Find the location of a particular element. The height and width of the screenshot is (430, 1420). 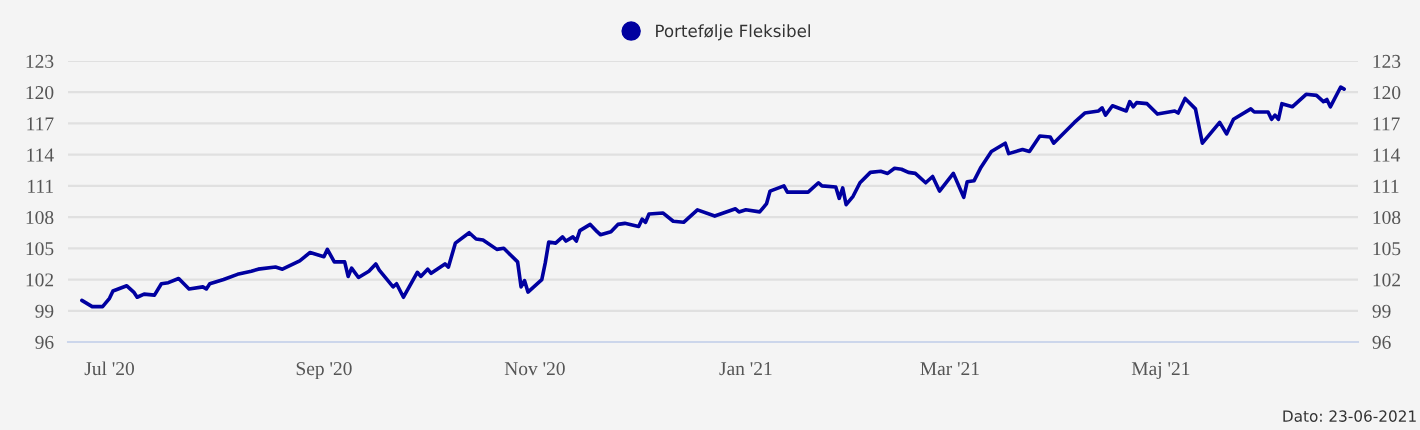

y-tick-label: 99 is located at coordinates (44, 311).